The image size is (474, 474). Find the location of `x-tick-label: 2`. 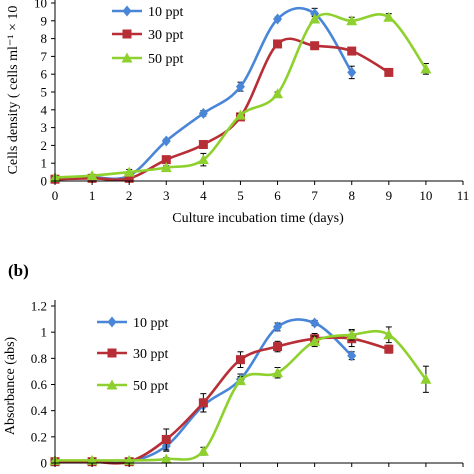

x-tick-label: 2 is located at coordinates (129, 195).